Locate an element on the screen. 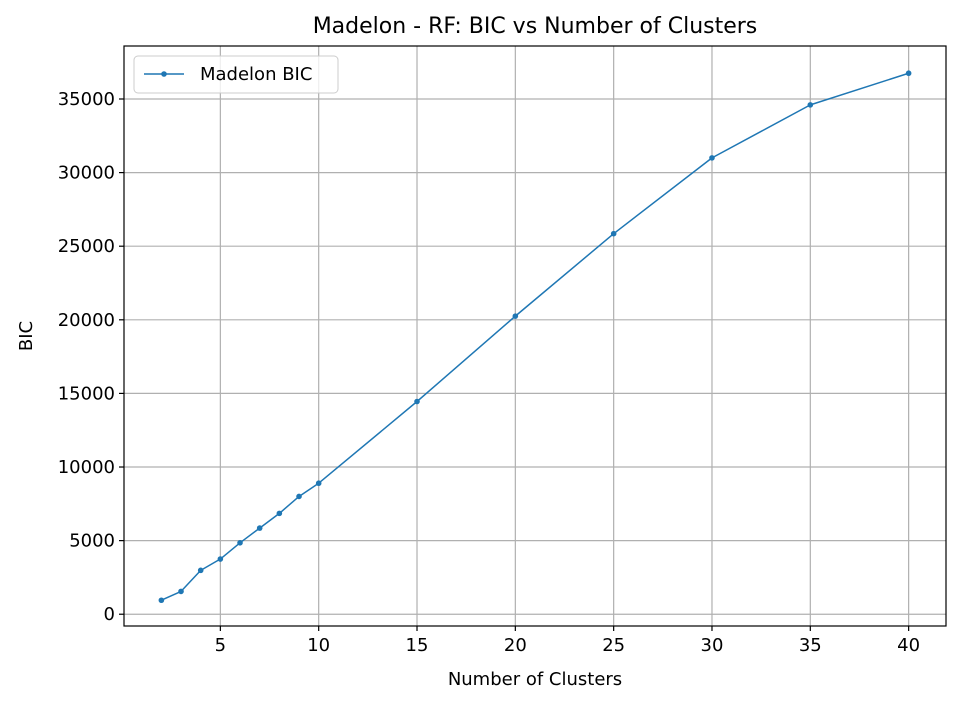 The height and width of the screenshot is (708, 964). x-tick-label: 25 is located at coordinates (613, 645).